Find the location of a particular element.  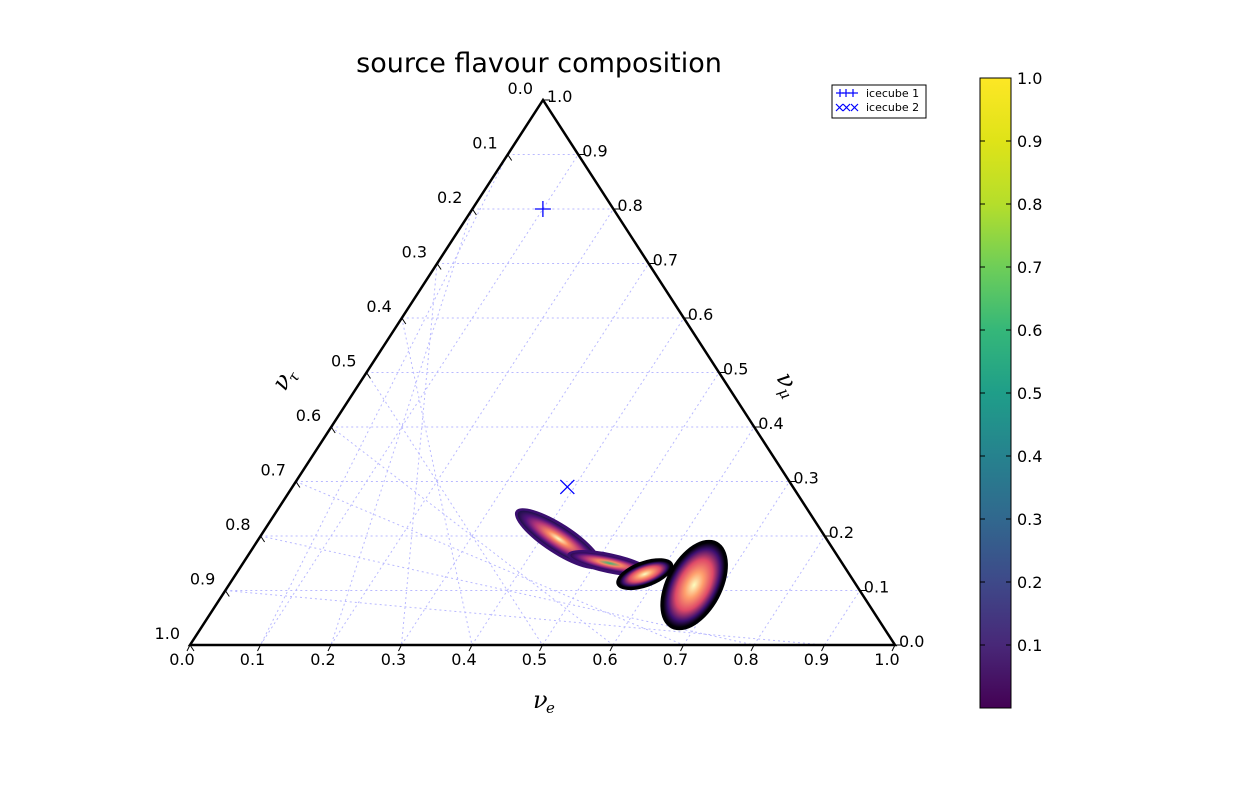

tick-label-mu: 0.1 is located at coordinates (876, 587).